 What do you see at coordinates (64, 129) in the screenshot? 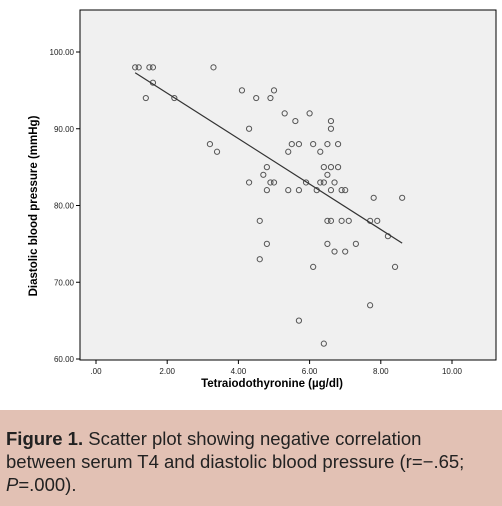
I see `y-tick-label: 90.00` at bounding box center [64, 129].